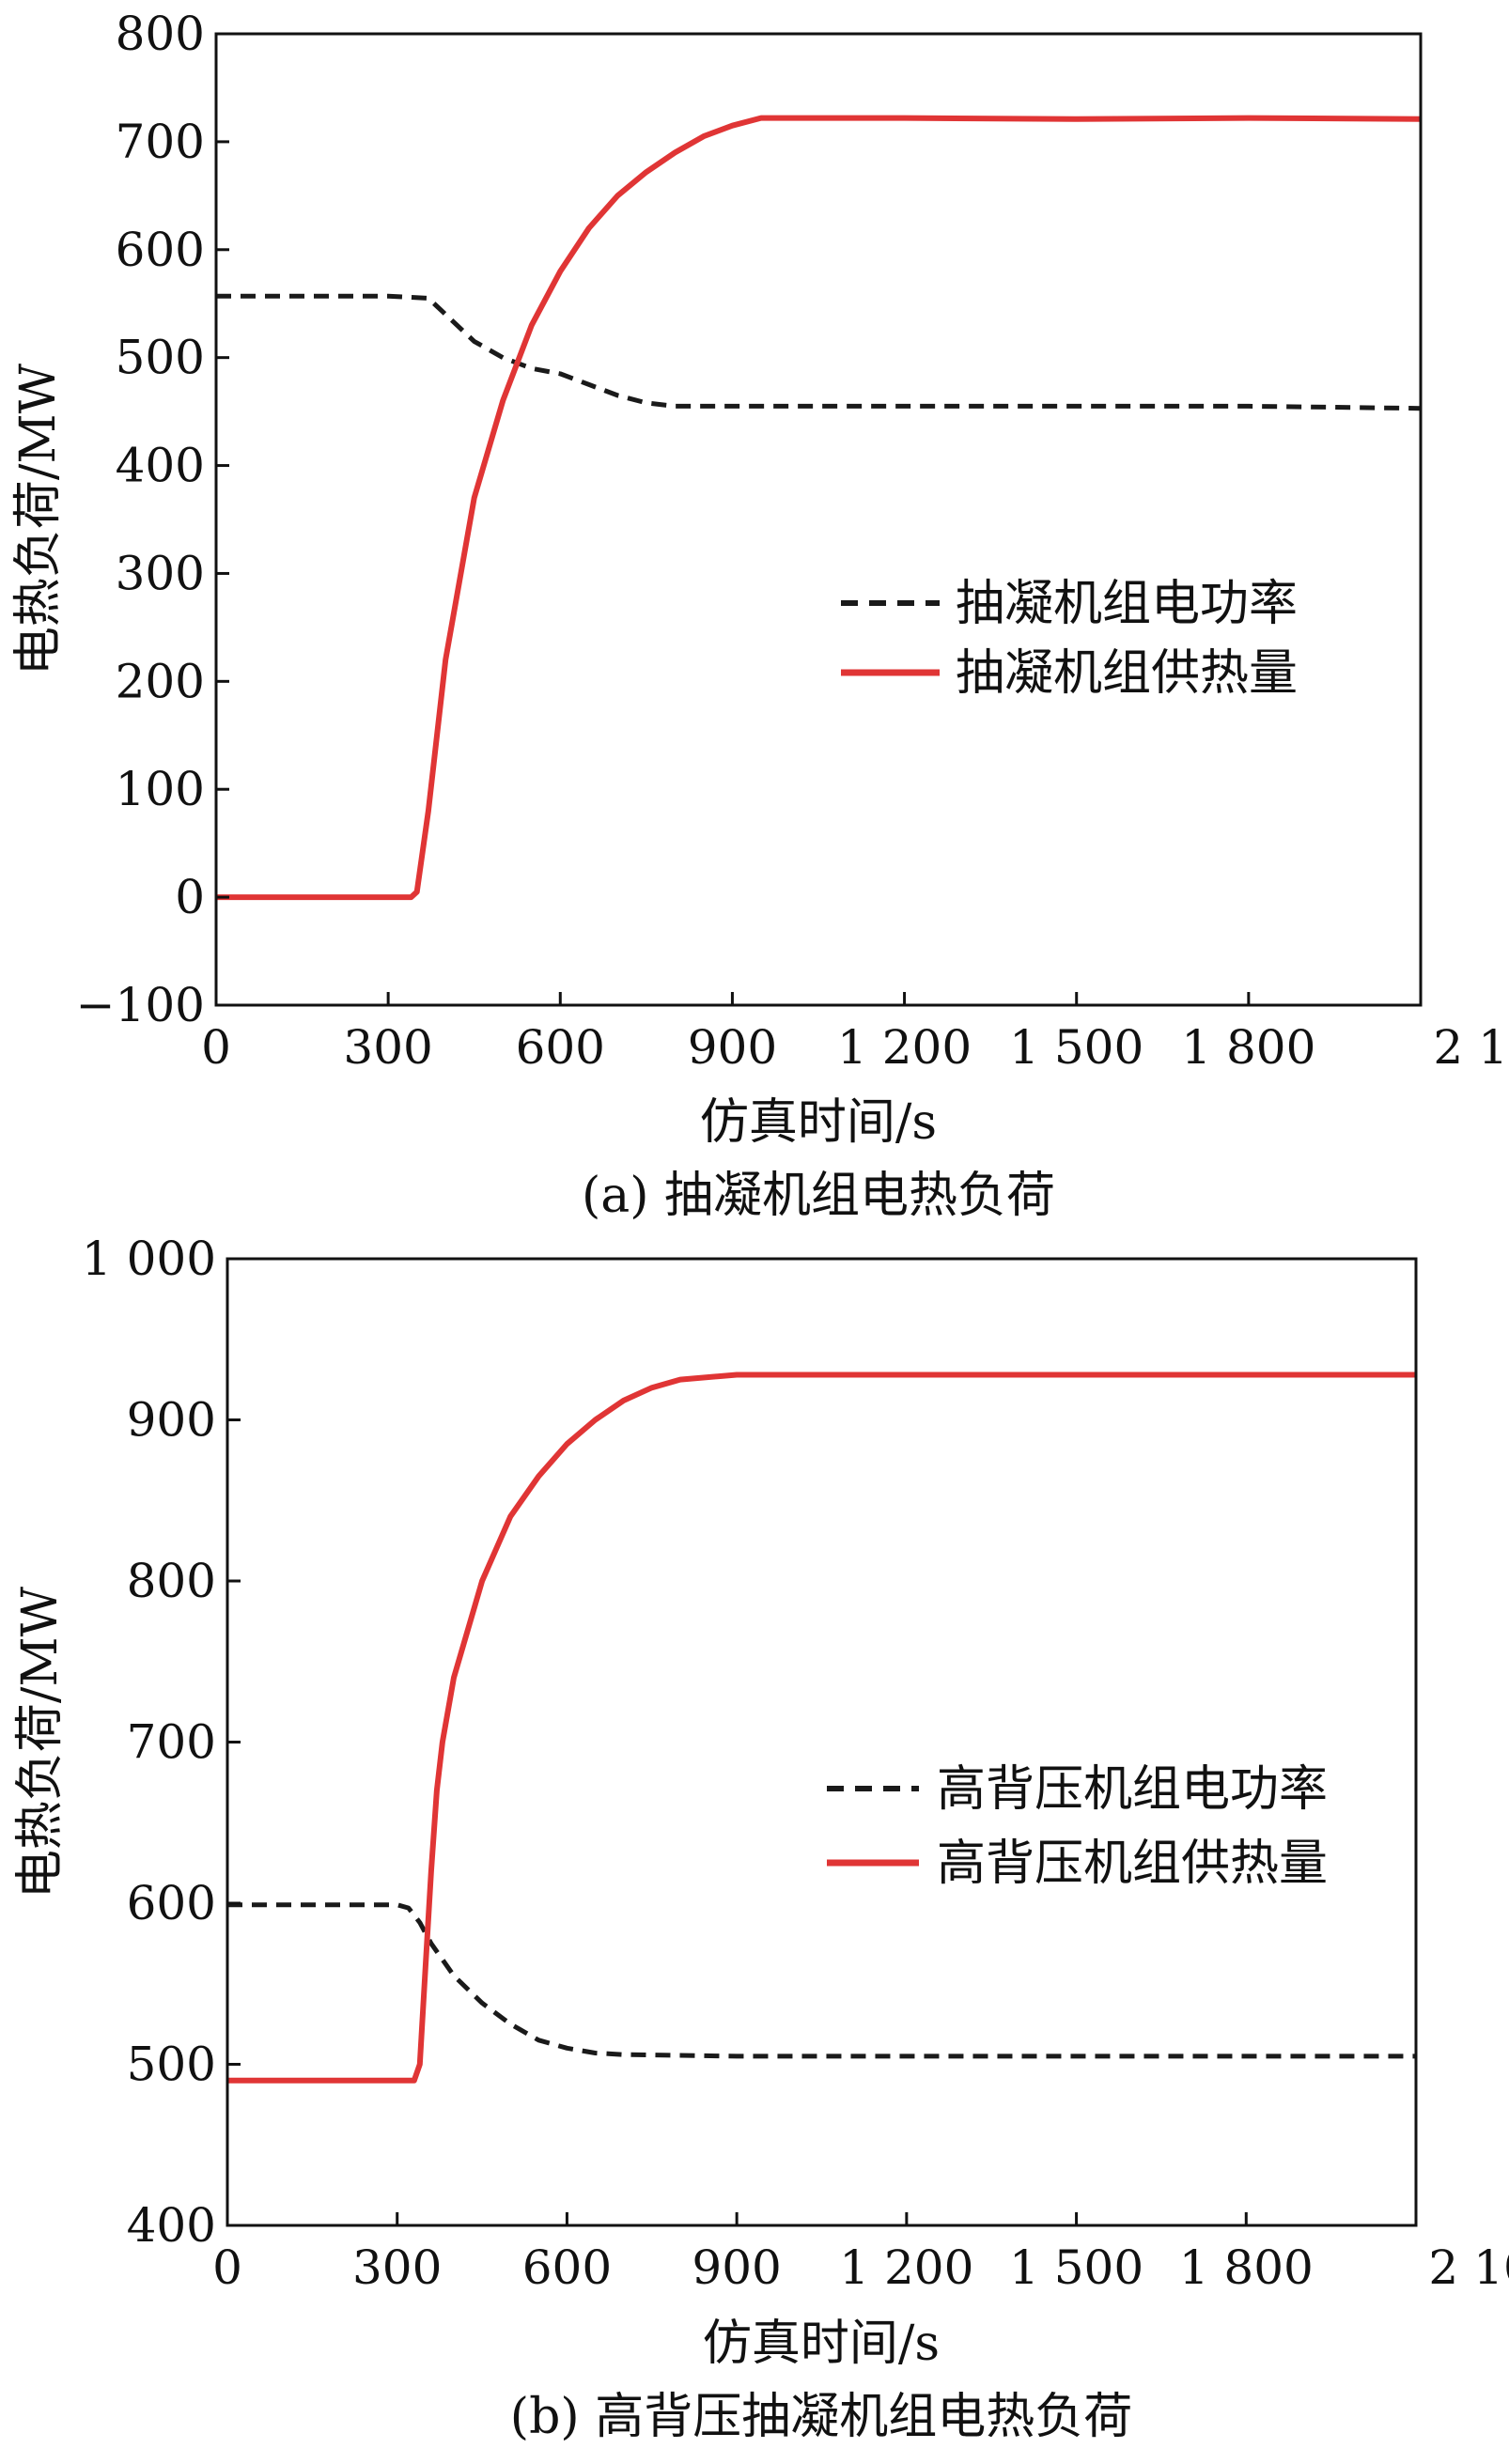  What do you see at coordinates (1127, 673) in the screenshot?
I see `panel-a-legend-label-heat: 抽凝机组供热量` at bounding box center [1127, 673].